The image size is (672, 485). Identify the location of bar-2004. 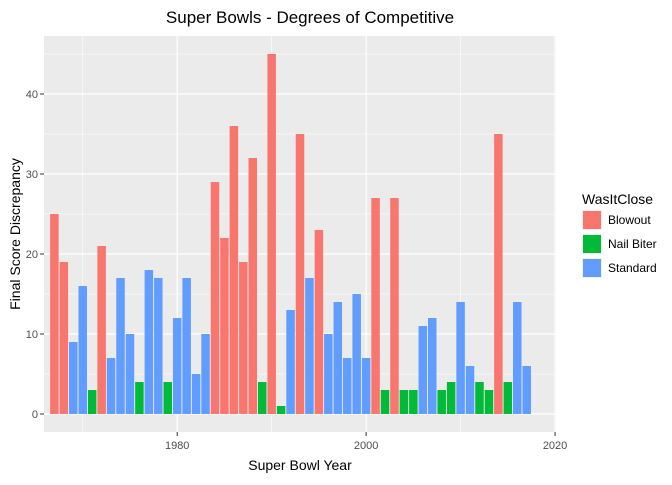
(404, 402).